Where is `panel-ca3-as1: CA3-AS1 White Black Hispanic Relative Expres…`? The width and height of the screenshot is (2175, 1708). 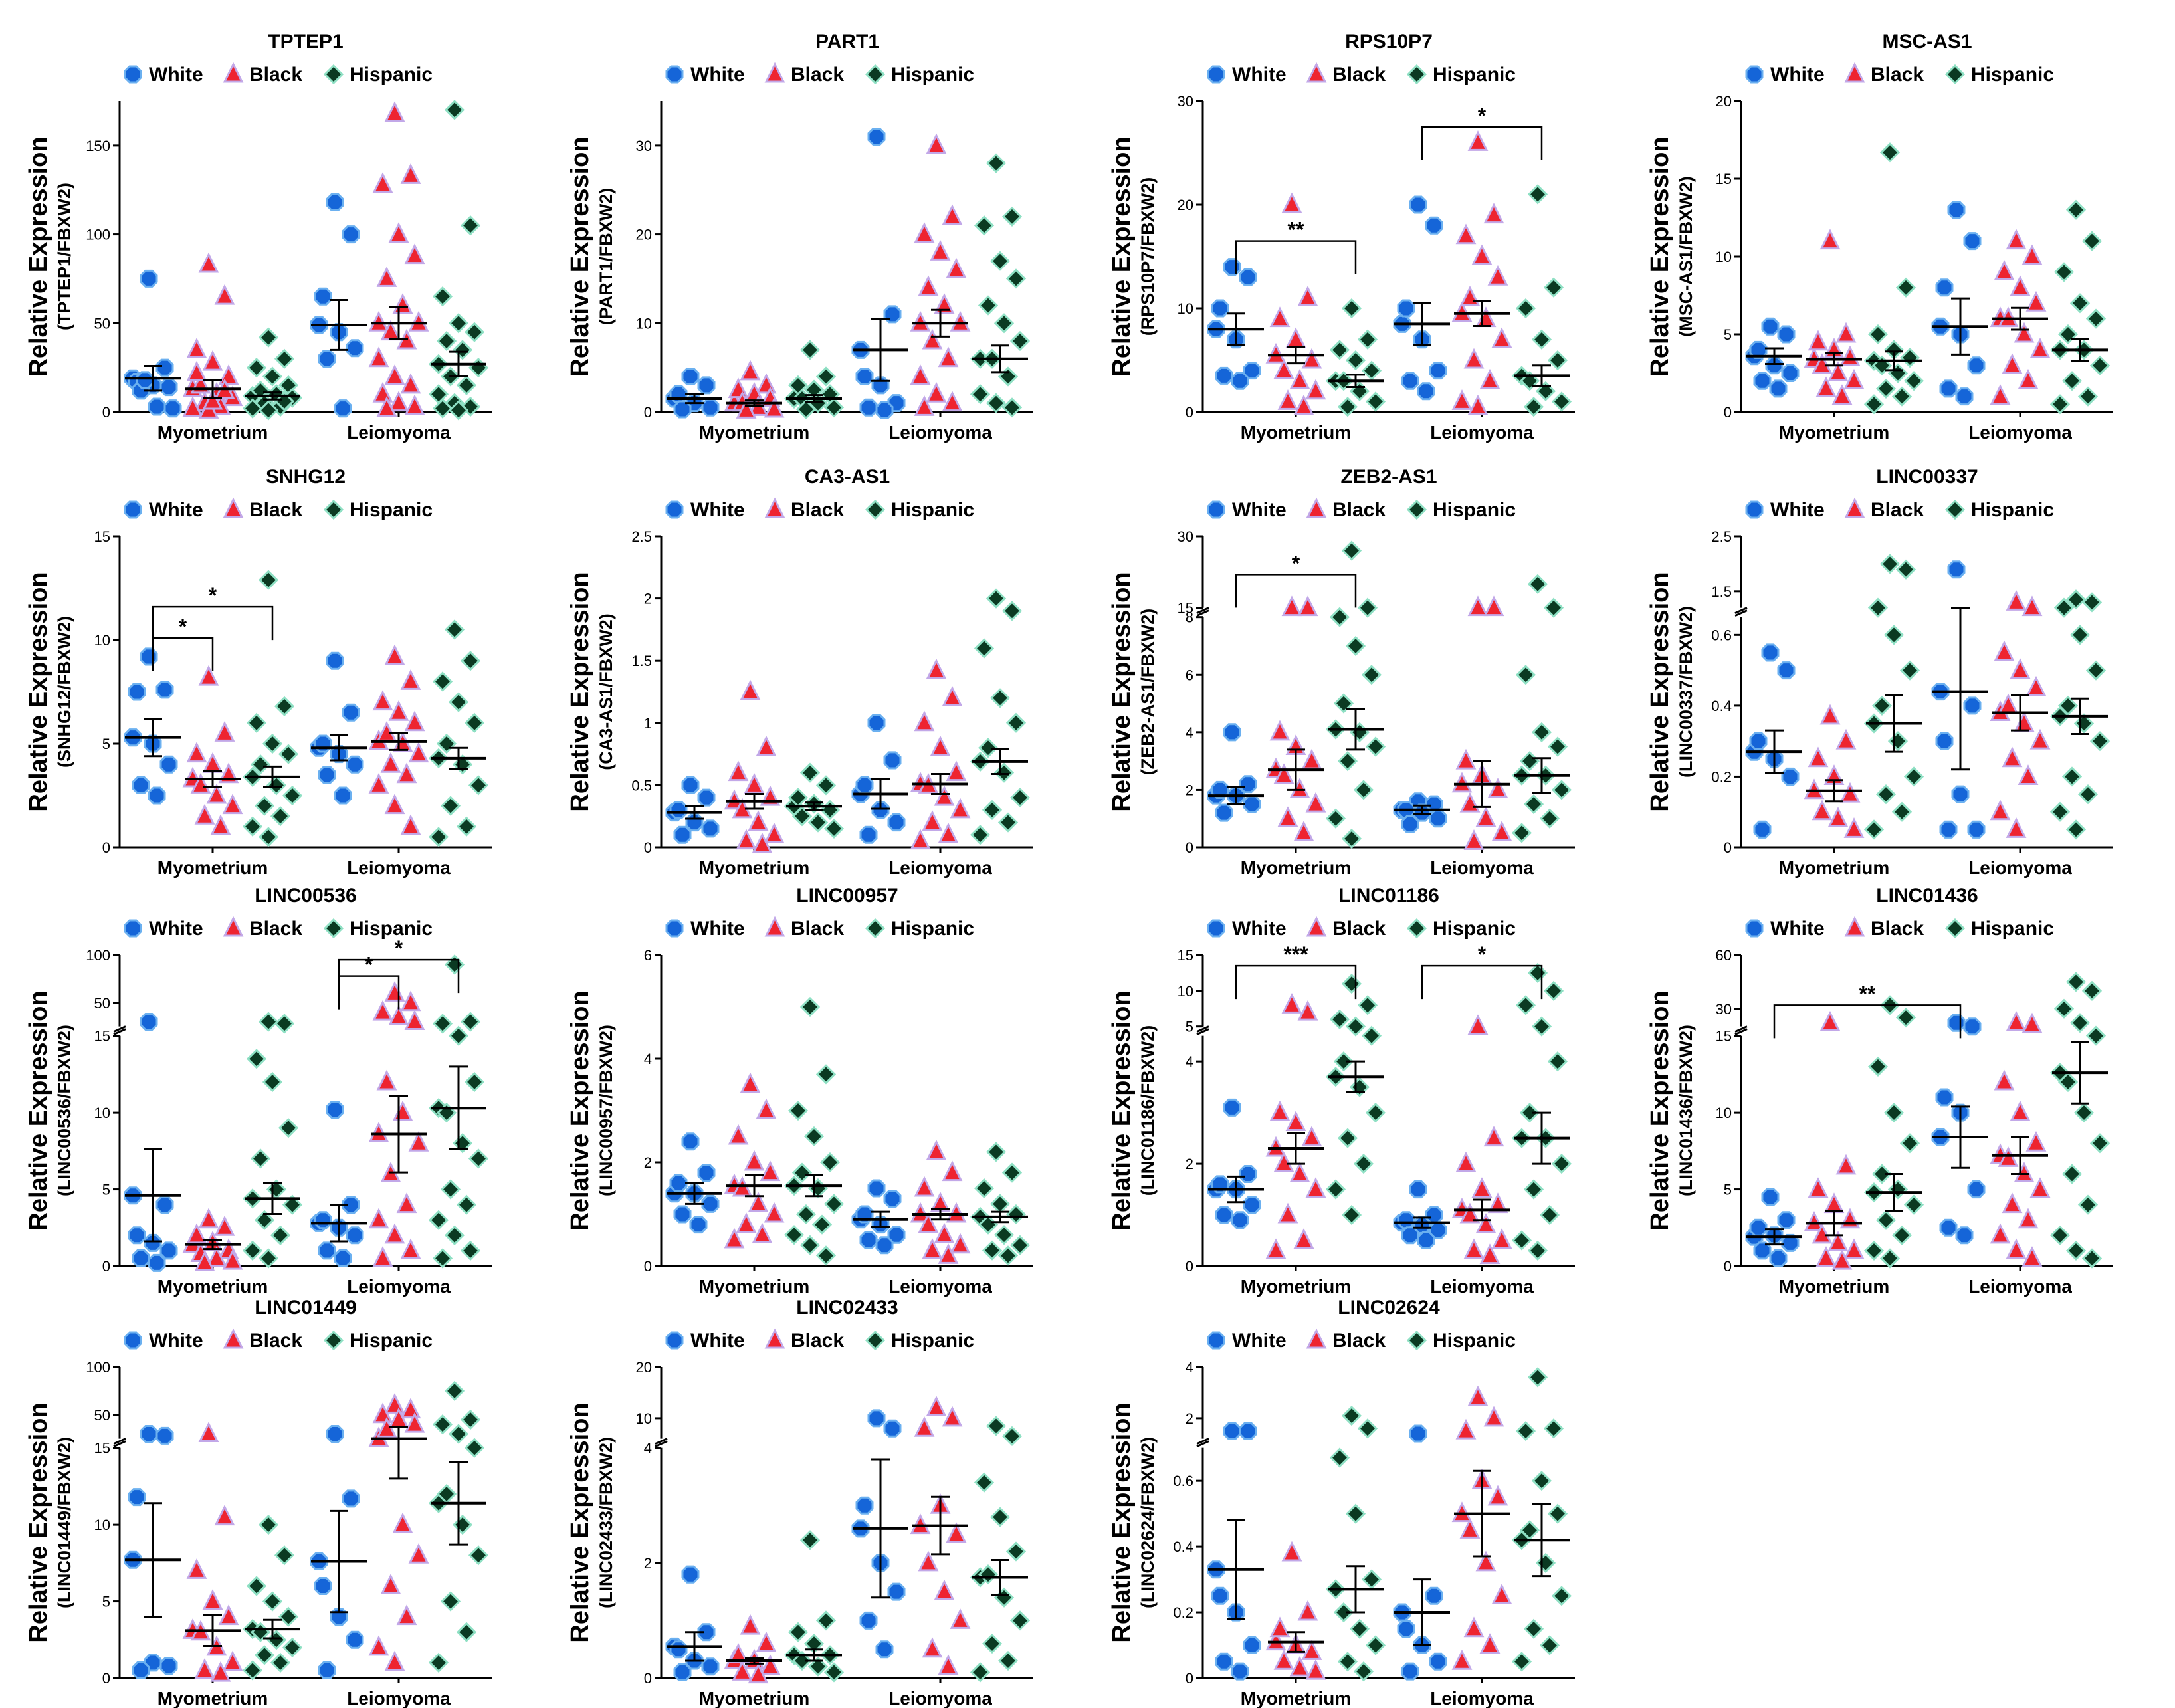 panel-ca3-as1: CA3-AS1 White Black Hispanic Relative Expres… is located at coordinates (799, 672).